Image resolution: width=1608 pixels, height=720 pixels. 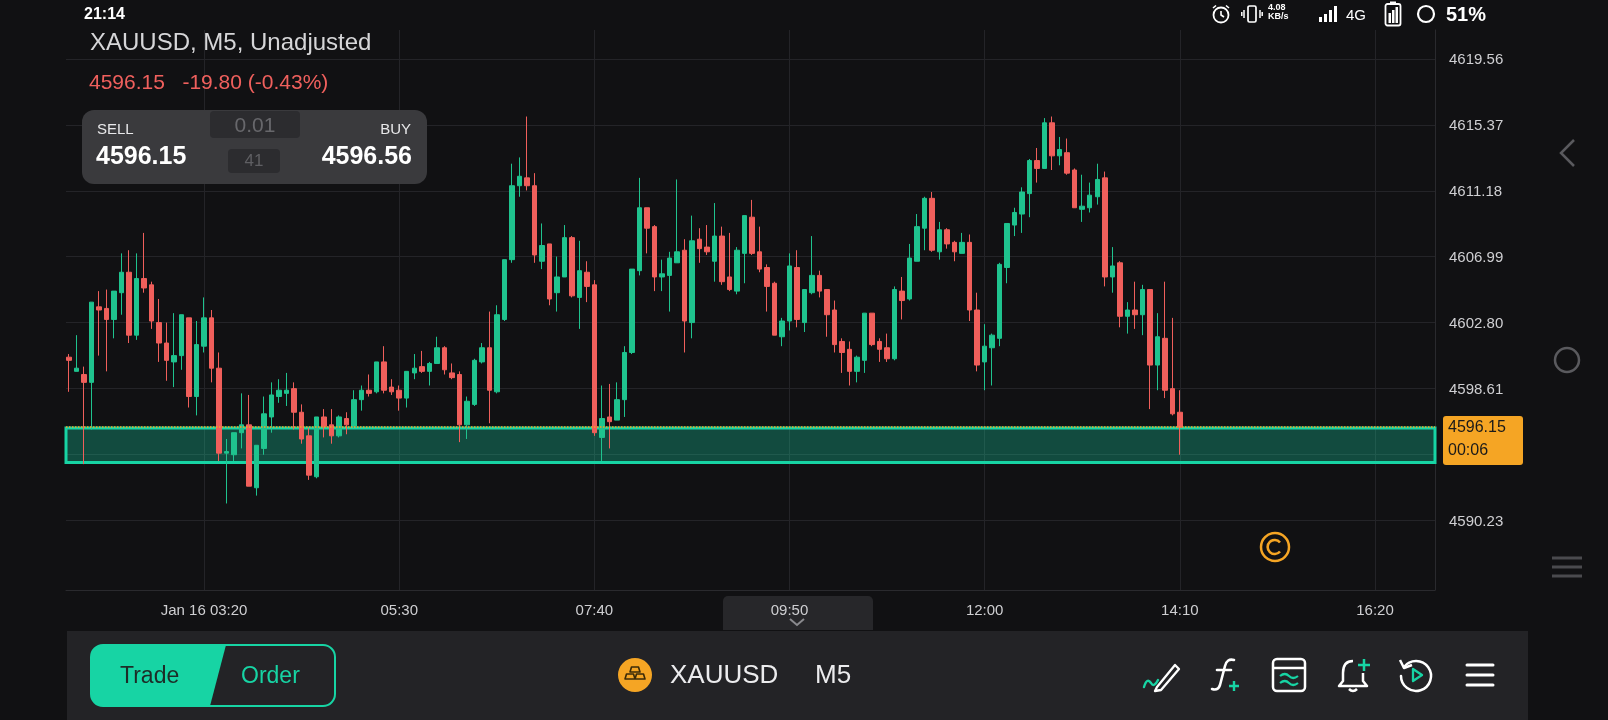 I want to click on annotation: SELL, so click(x=115, y=129).